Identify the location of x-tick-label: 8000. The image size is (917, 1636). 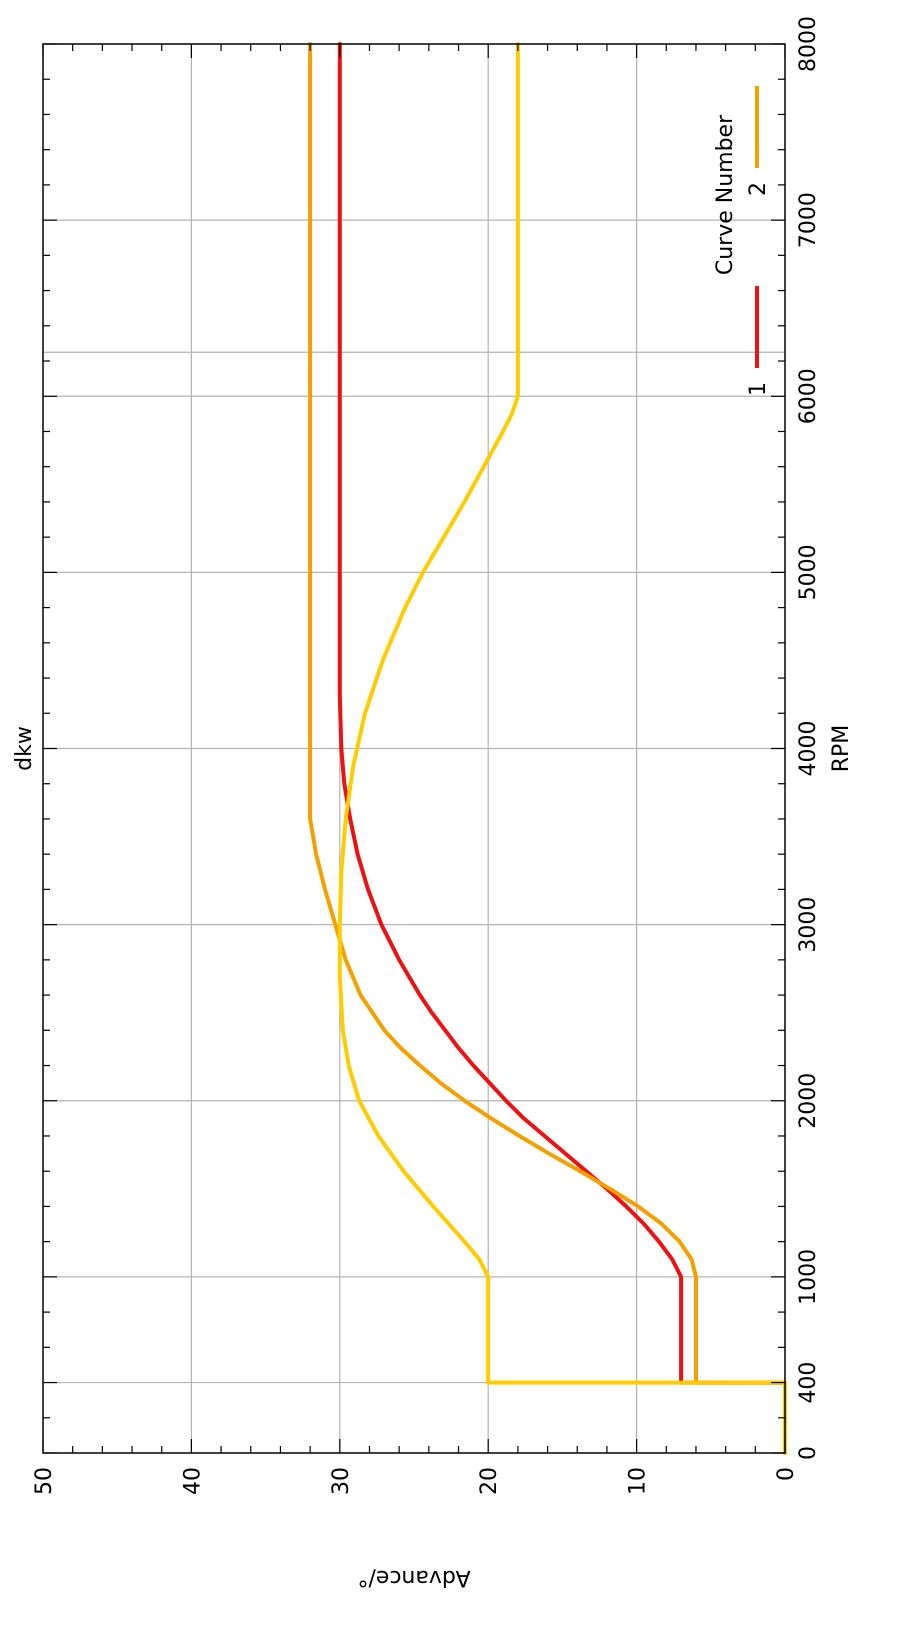
(808, 44).